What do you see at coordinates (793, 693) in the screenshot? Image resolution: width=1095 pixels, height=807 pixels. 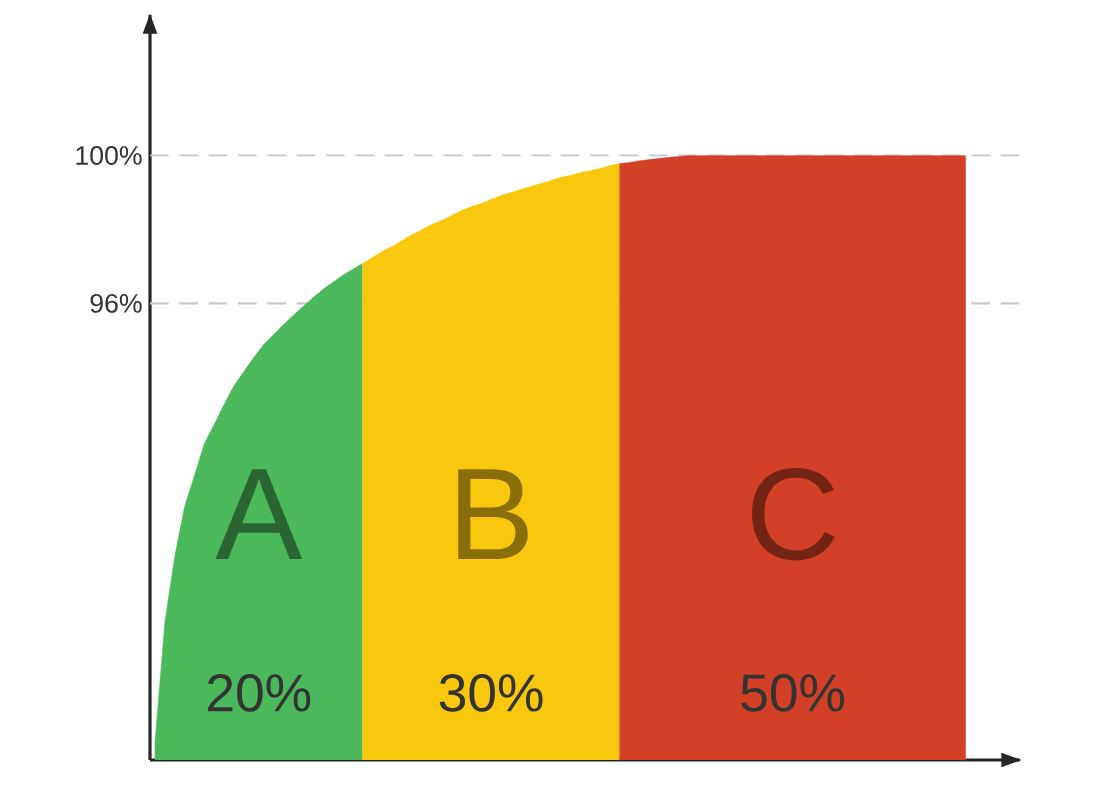 I see `annotation: 50%` at bounding box center [793, 693].